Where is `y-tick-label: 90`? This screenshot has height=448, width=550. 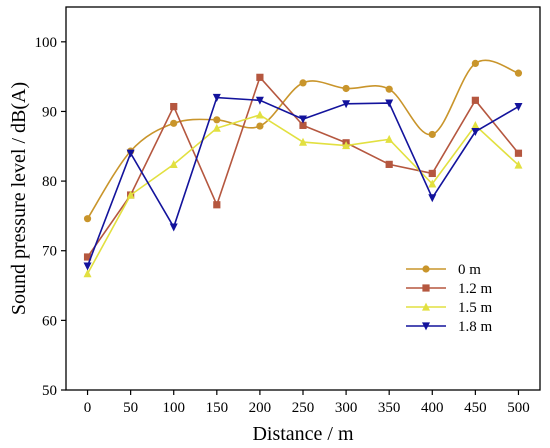
y-tick-label: 90 is located at coordinates (49, 112).